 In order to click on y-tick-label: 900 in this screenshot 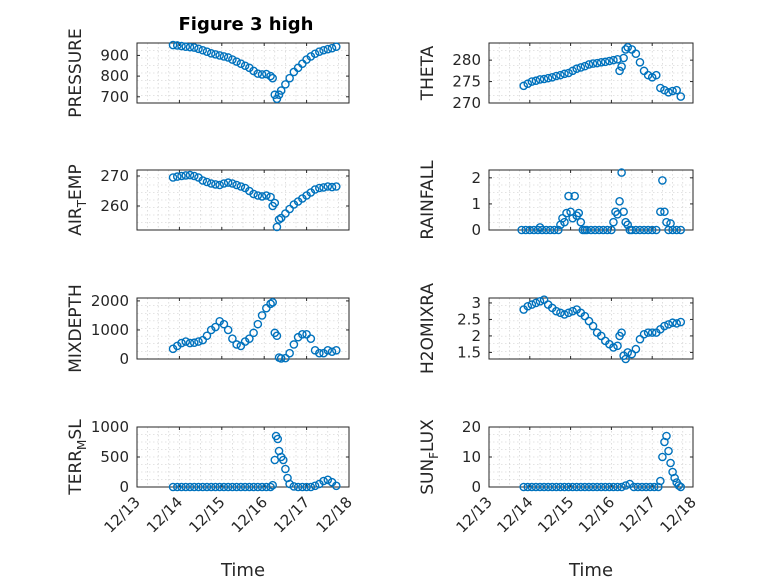, I will do `click(114, 55)`.